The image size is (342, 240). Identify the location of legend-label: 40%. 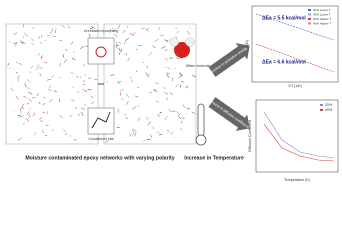
(329, 110).